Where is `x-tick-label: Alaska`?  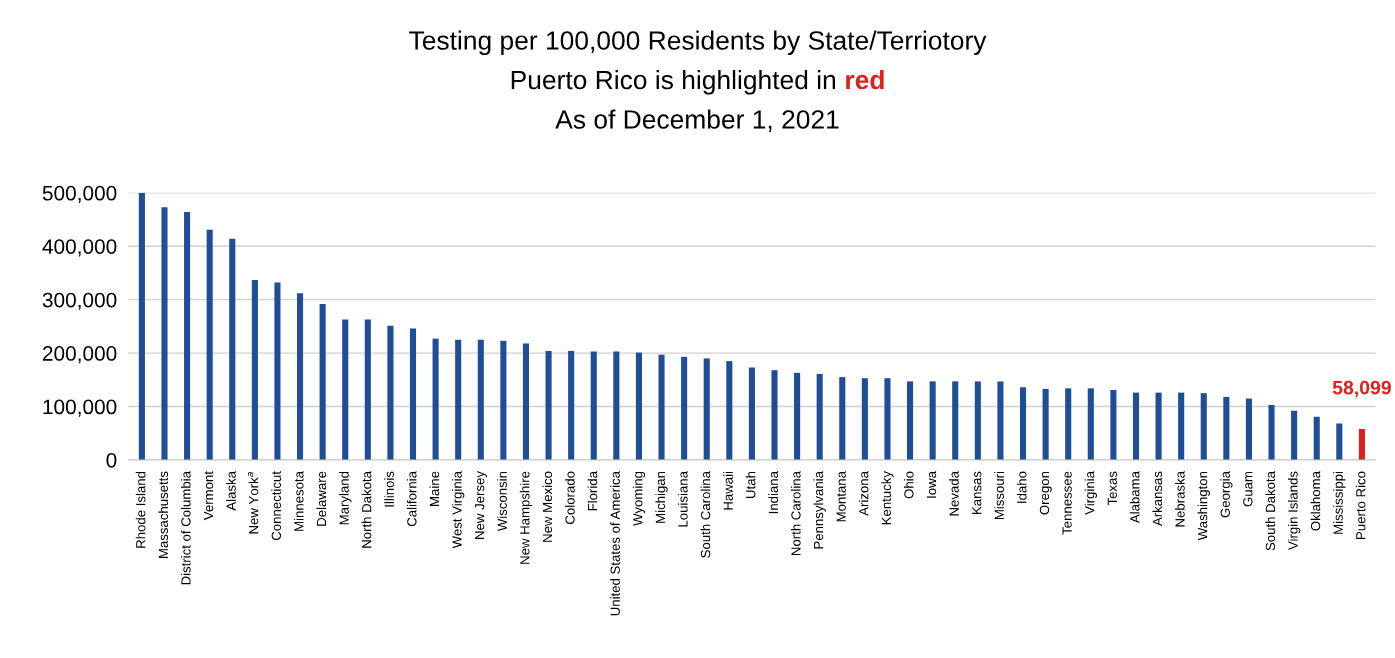 x-tick-label: Alaska is located at coordinates (231, 491).